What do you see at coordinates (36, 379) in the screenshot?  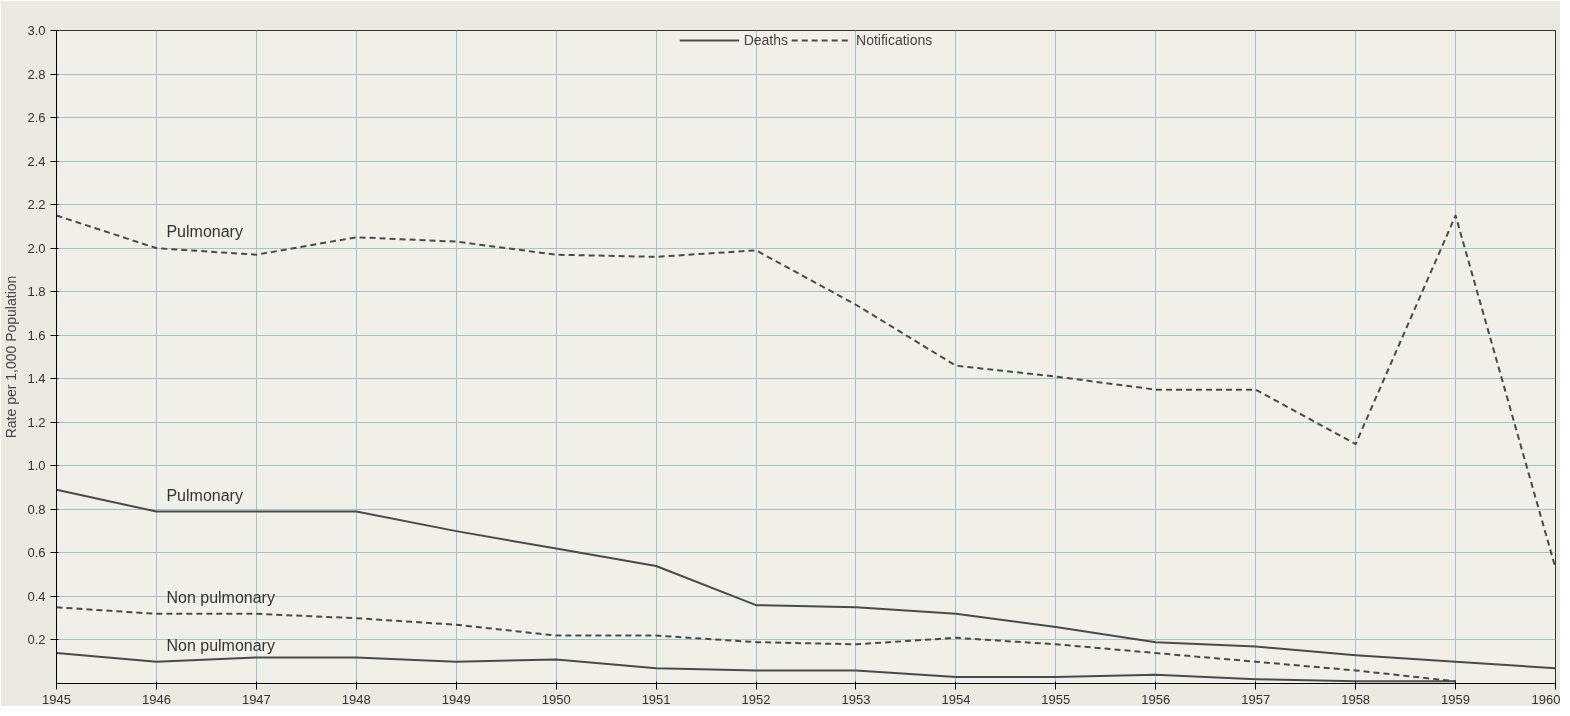 I see `y-tick-label: 1.4` at bounding box center [36, 379].